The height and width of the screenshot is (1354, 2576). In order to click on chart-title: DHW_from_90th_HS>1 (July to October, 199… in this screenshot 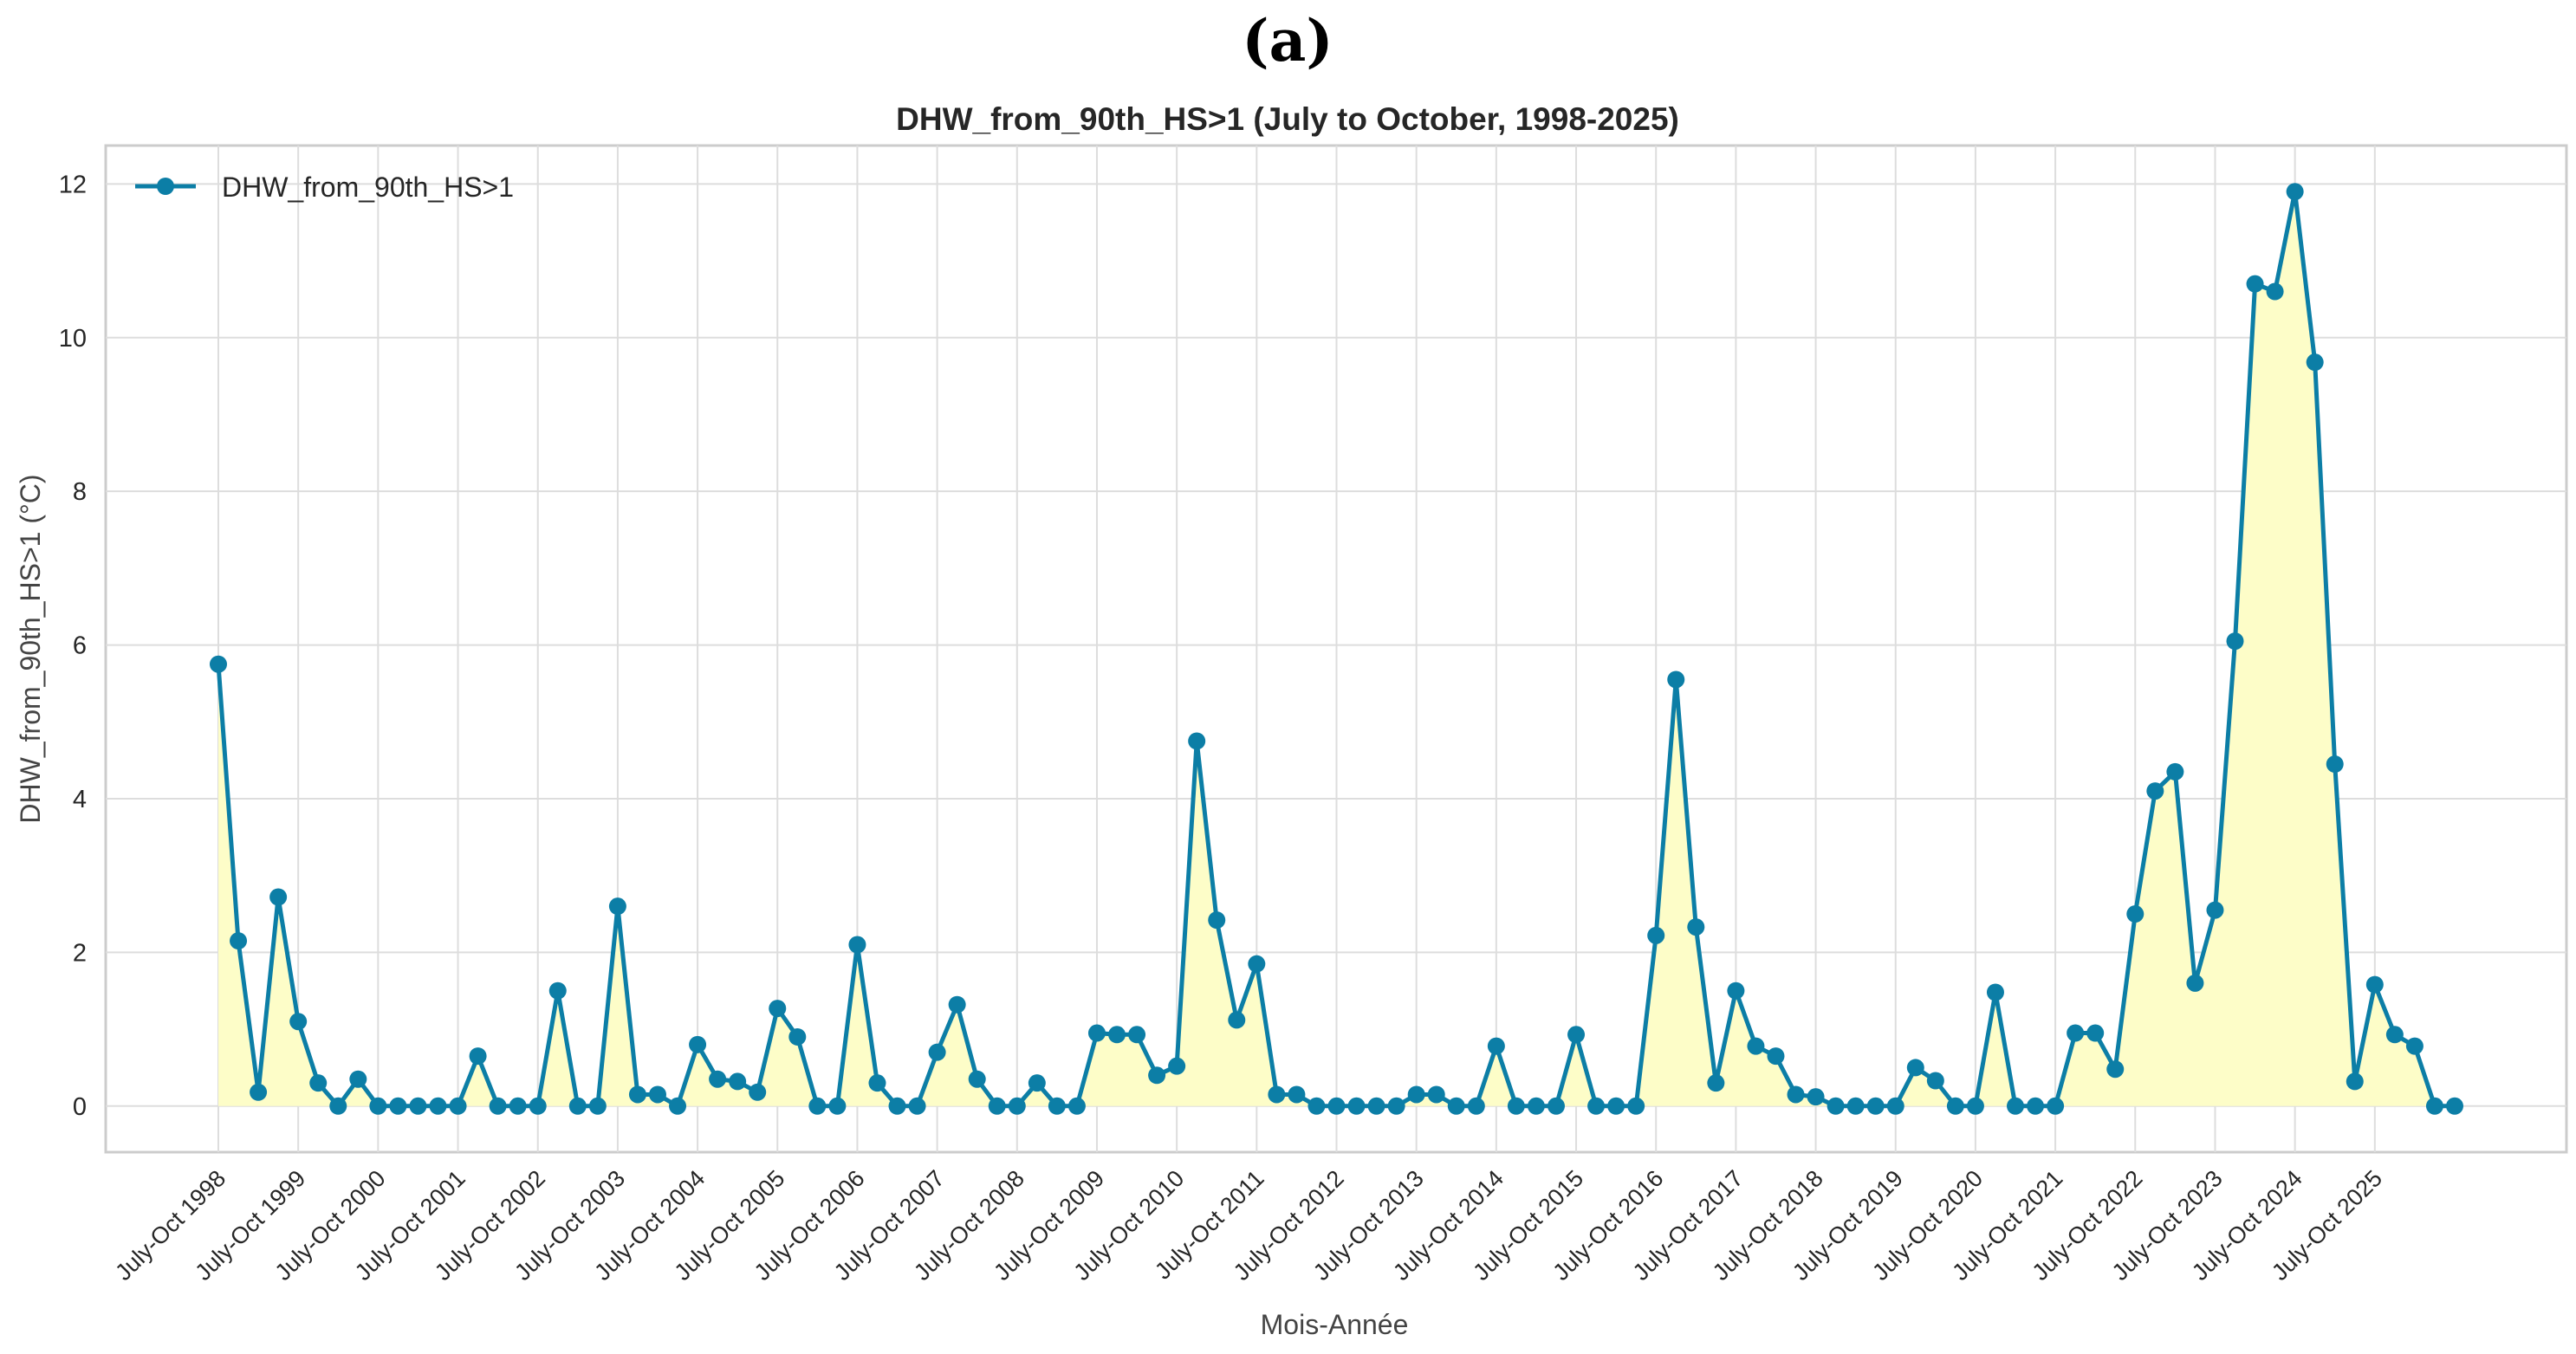, I will do `click(1288, 119)`.